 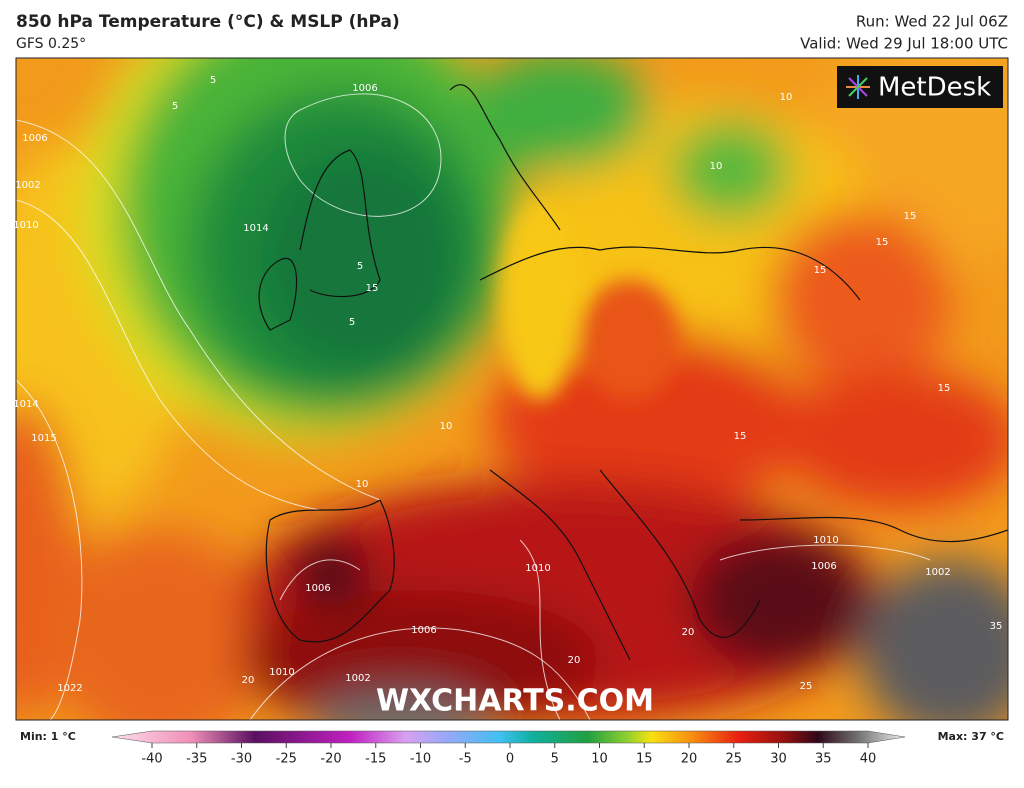 What do you see at coordinates (932, 22) in the screenshot?
I see `run-time: Run: Wed 22 Jul 06Z` at bounding box center [932, 22].